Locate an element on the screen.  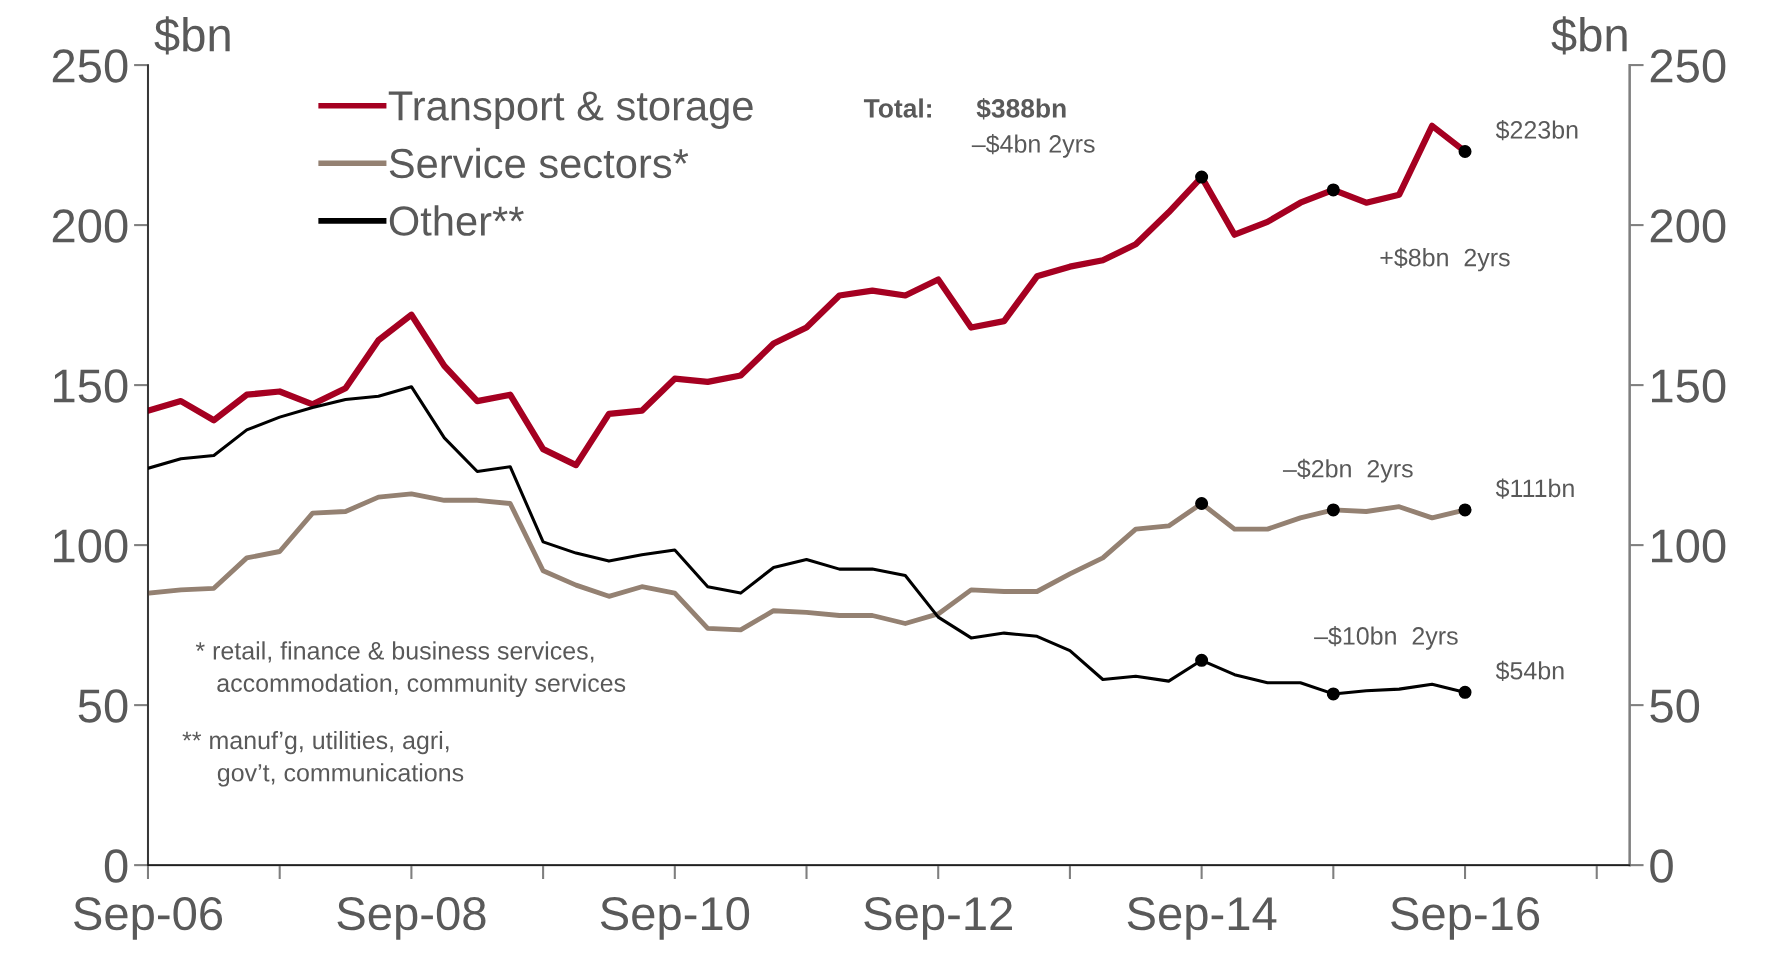
y-tick-label: 0 is located at coordinates (116, 866).